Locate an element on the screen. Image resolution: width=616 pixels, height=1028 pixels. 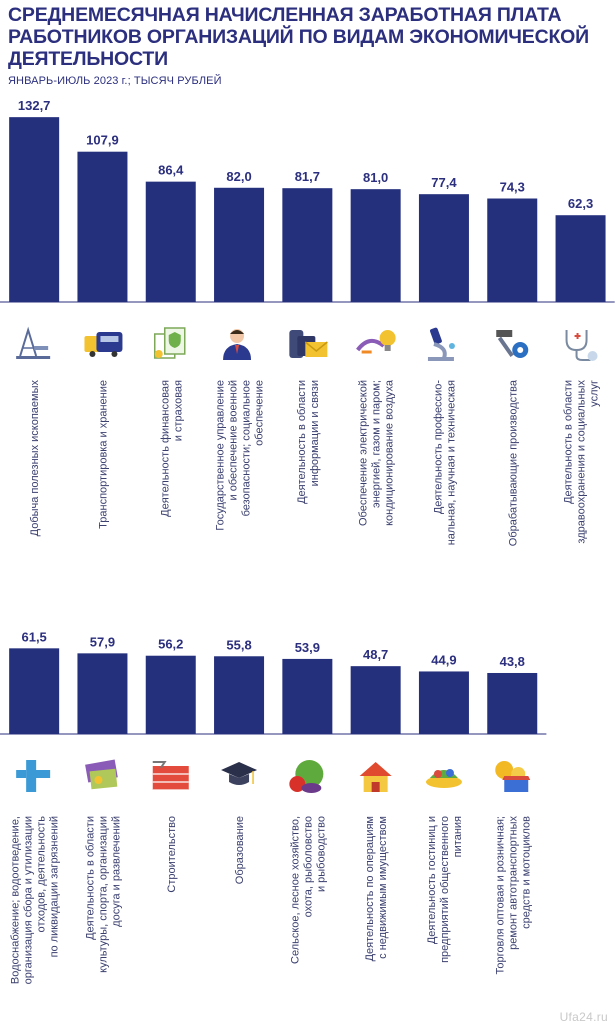
microscope-icon is located at coordinates (441, 344).